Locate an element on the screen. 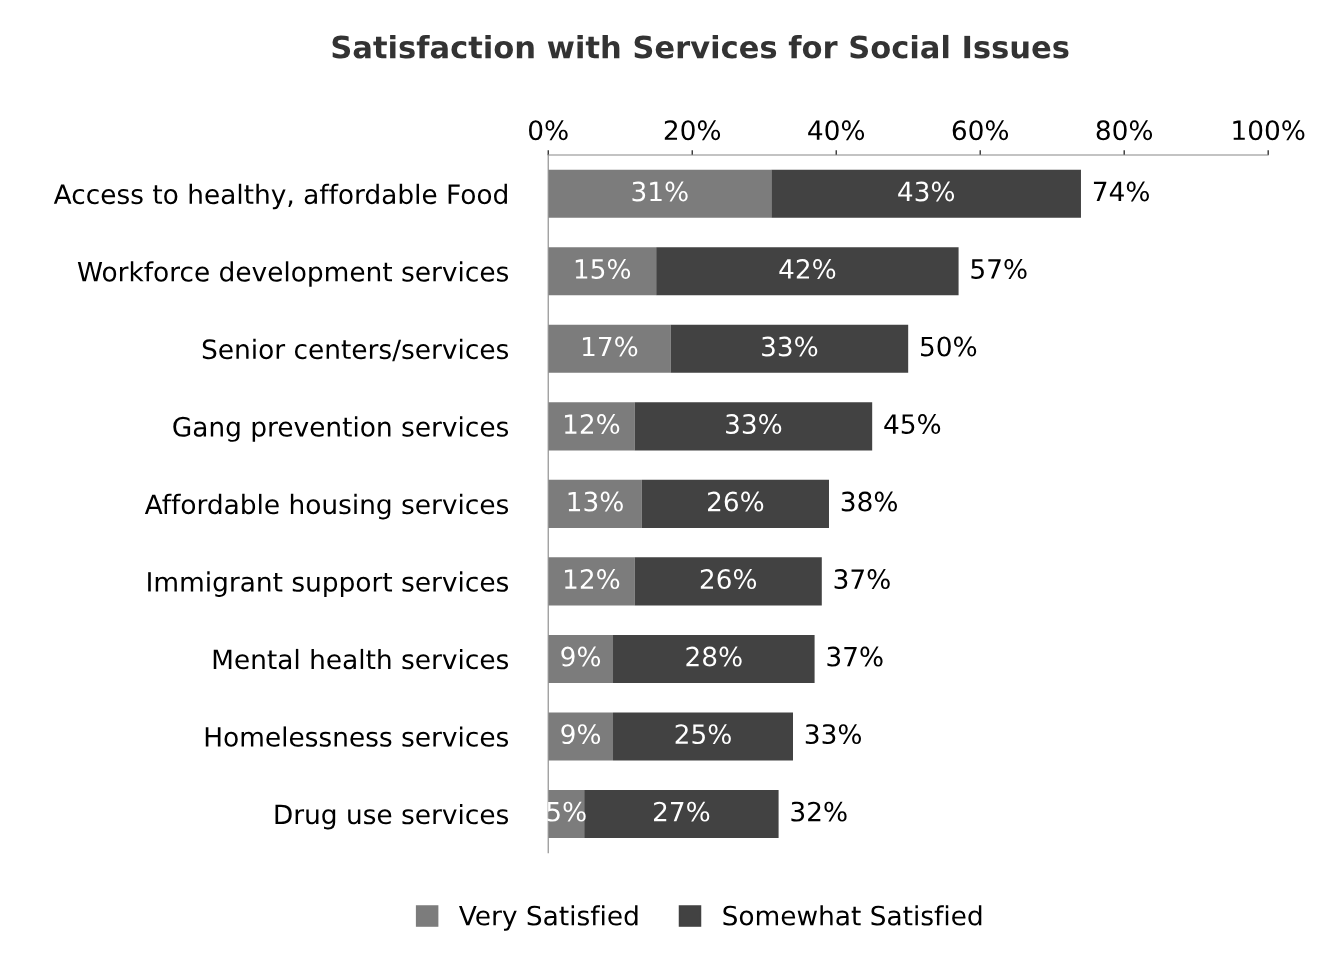  total-label: 32% is located at coordinates (819, 811).